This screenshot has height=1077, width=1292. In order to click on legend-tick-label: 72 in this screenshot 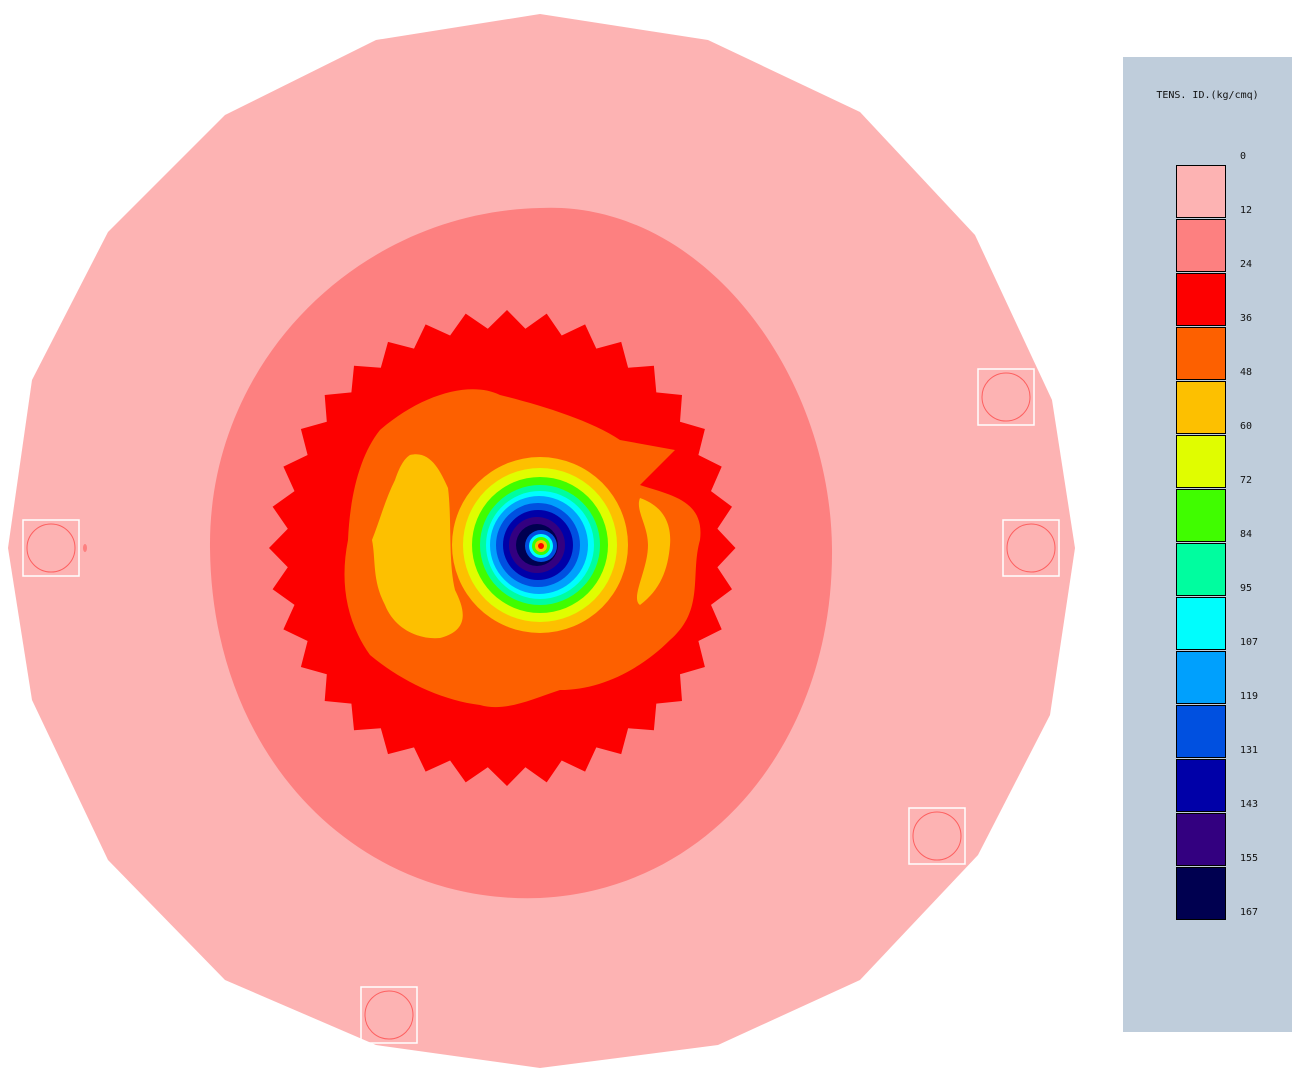, I will do `click(1246, 481)`.